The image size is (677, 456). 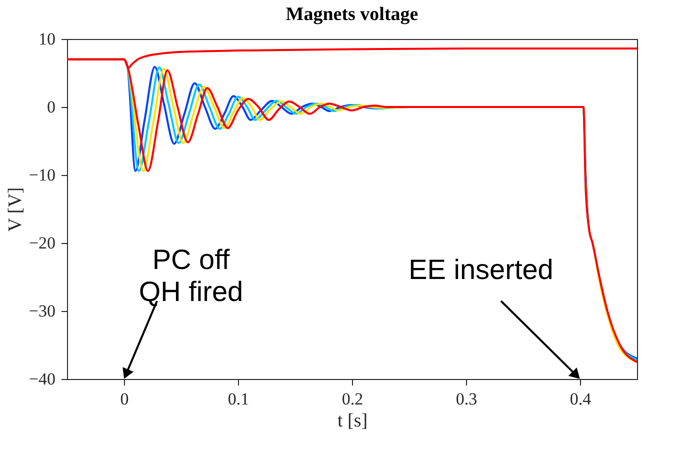 What do you see at coordinates (47, 39) in the screenshot?
I see `y-tick-label: 10` at bounding box center [47, 39].